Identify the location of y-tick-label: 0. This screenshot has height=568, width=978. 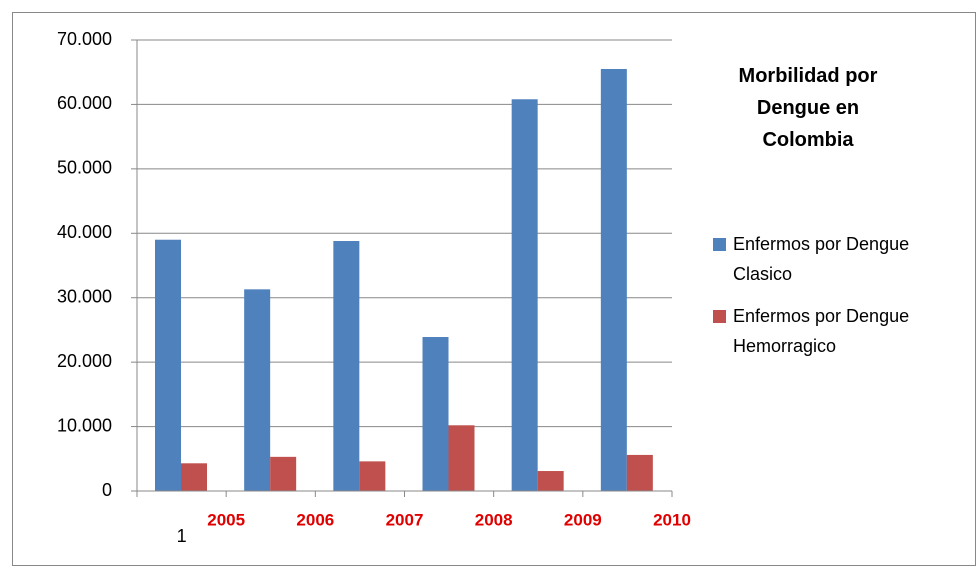
(107, 490).